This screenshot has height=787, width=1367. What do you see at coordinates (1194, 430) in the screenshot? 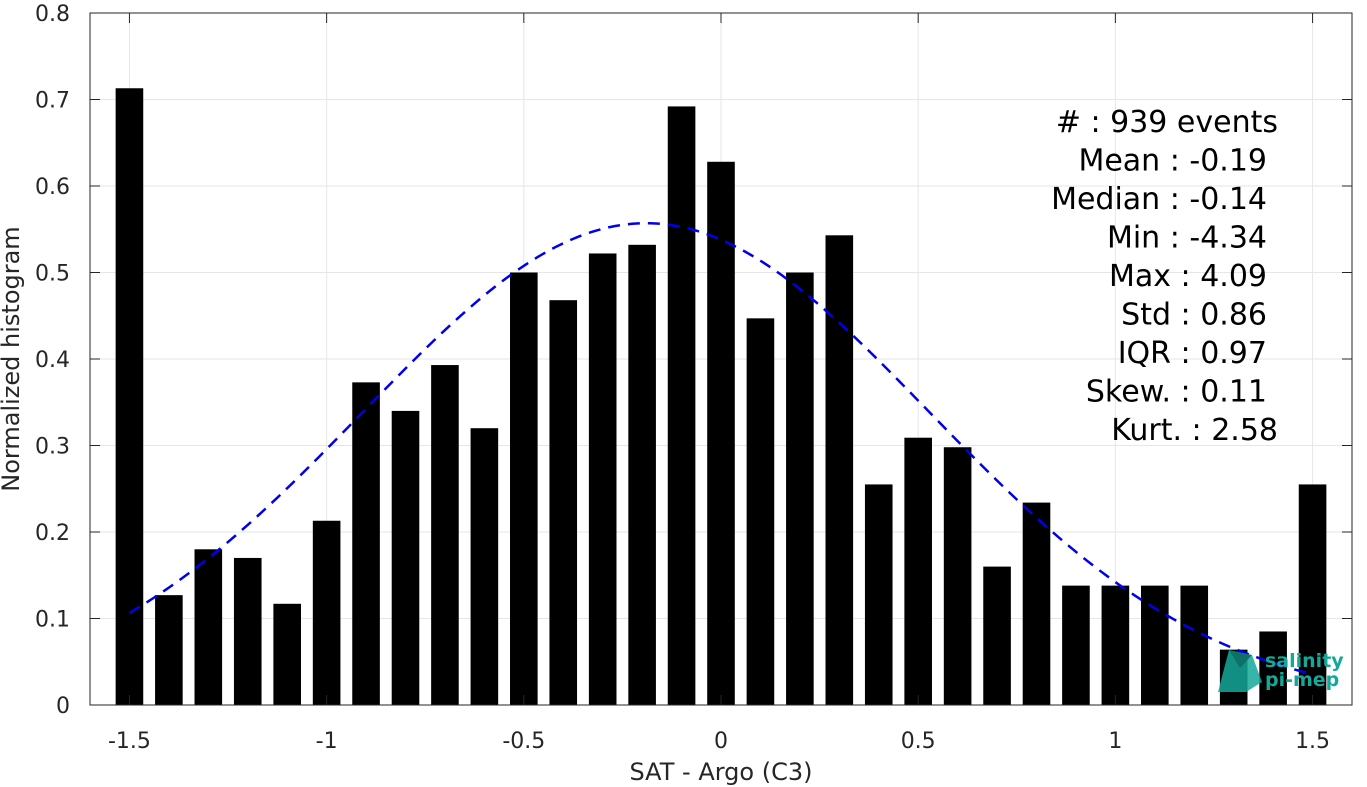
I see `stat-line: Kurt. : 2.58` at bounding box center [1194, 430].